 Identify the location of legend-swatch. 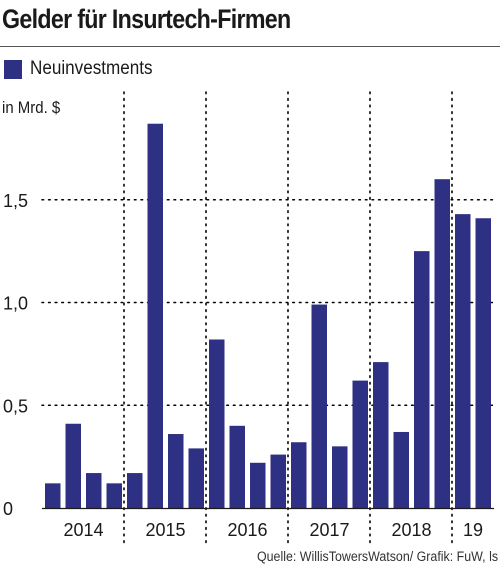
(13, 69).